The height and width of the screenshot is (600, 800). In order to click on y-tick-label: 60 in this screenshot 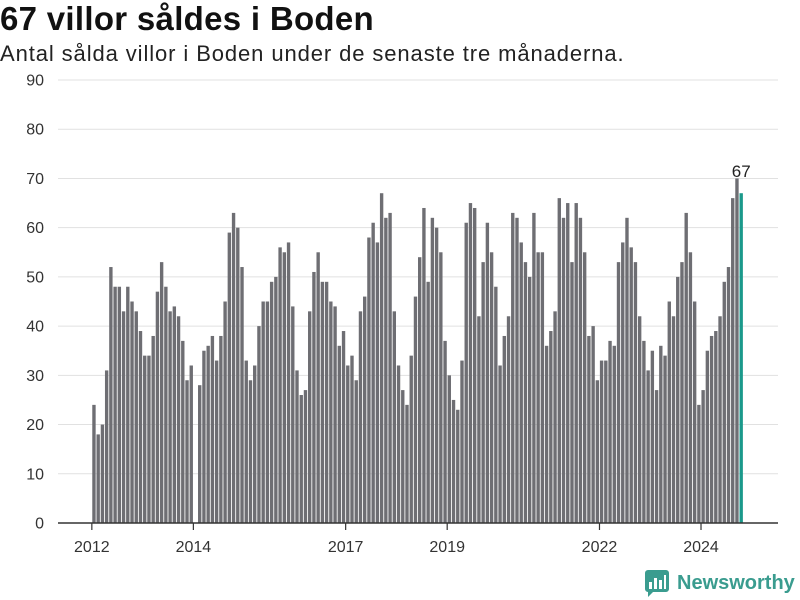, I will do `click(35, 228)`.